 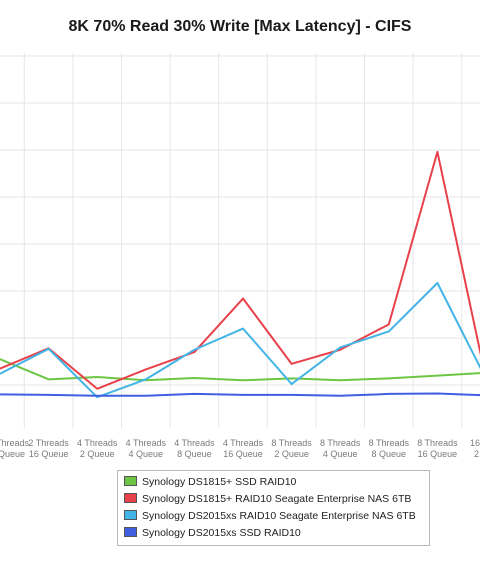 What do you see at coordinates (48, 443) in the screenshot?
I see `x-tick-label: 2 Threads` at bounding box center [48, 443].